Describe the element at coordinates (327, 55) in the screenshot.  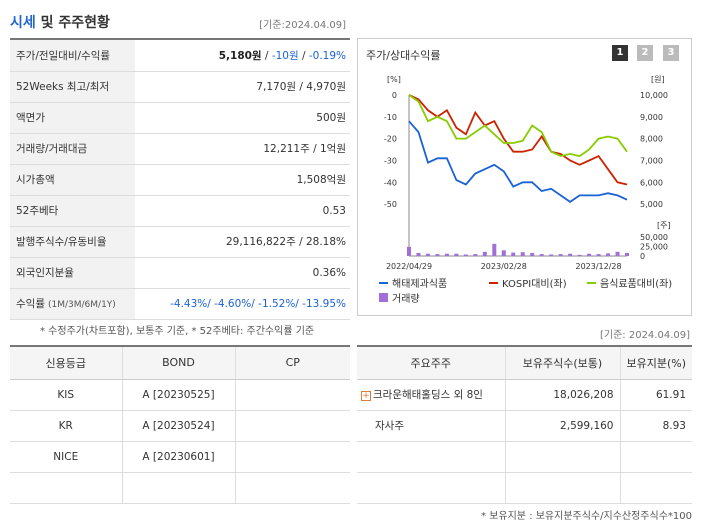
I see `price-change-rate: -0.19%` at that location.